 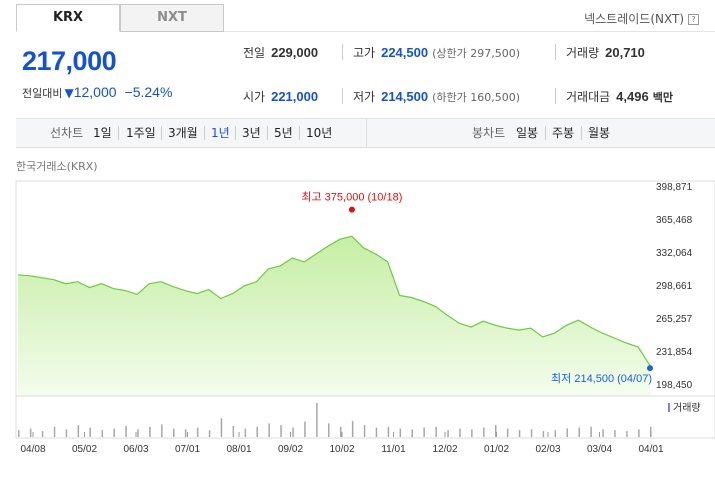 What do you see at coordinates (650, 449) in the screenshot?
I see `x-tick-label: 04/01` at bounding box center [650, 449].